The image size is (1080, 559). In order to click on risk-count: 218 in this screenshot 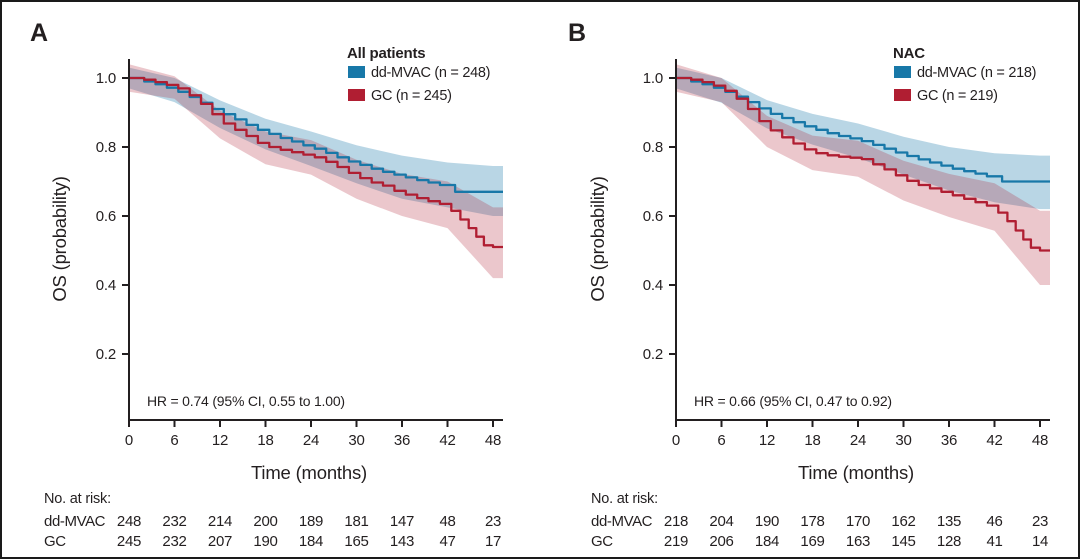, I will do `click(676, 521)`.